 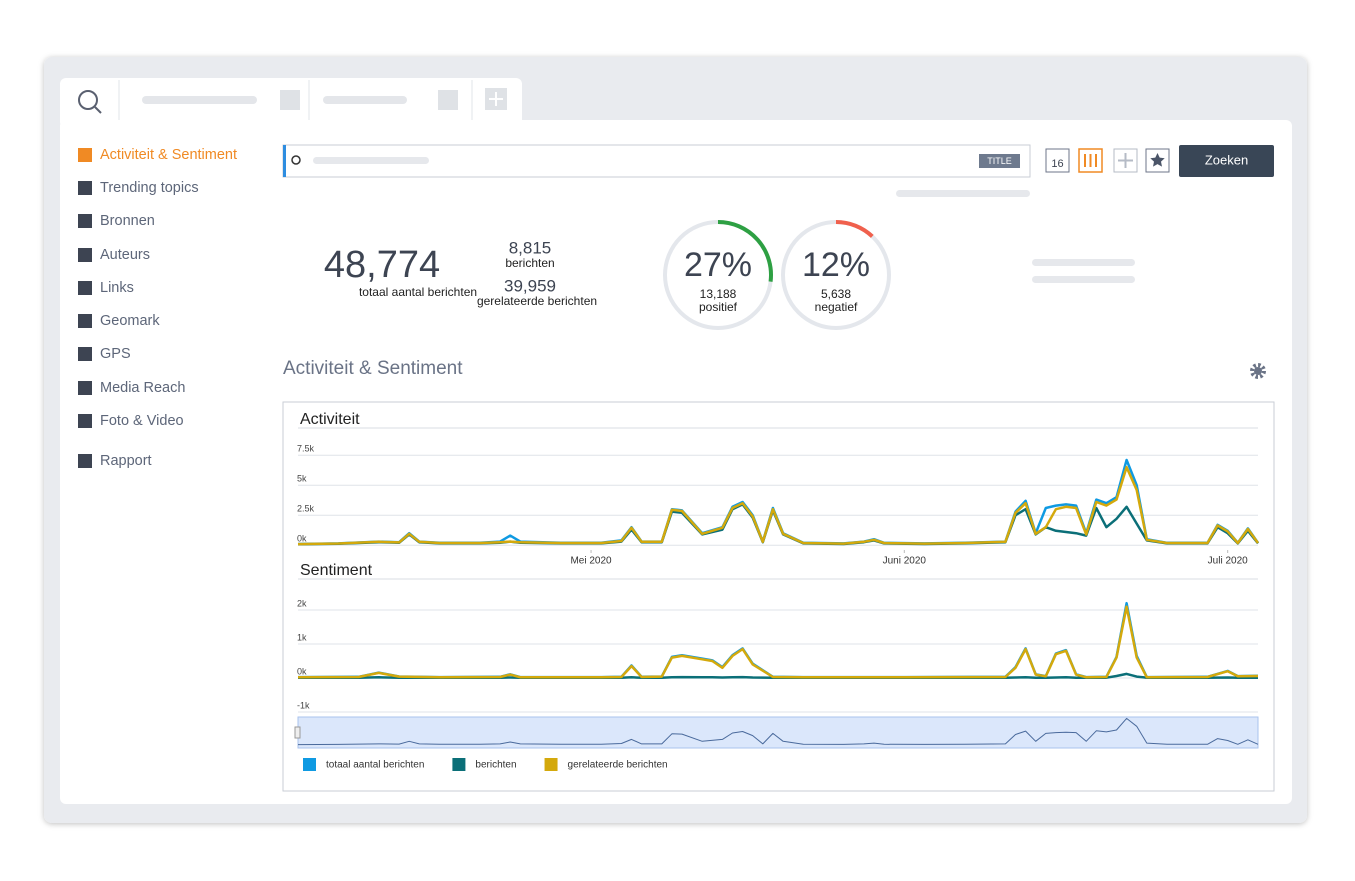 I want to click on navigator-line, so click(x=778, y=731).